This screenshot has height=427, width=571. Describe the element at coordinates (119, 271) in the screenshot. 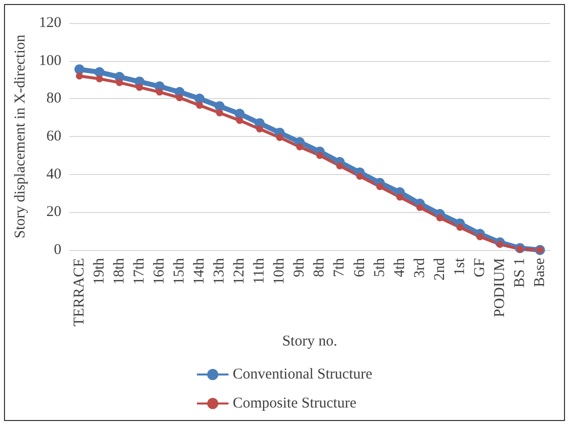

I see `x-tick-label: 18th` at that location.